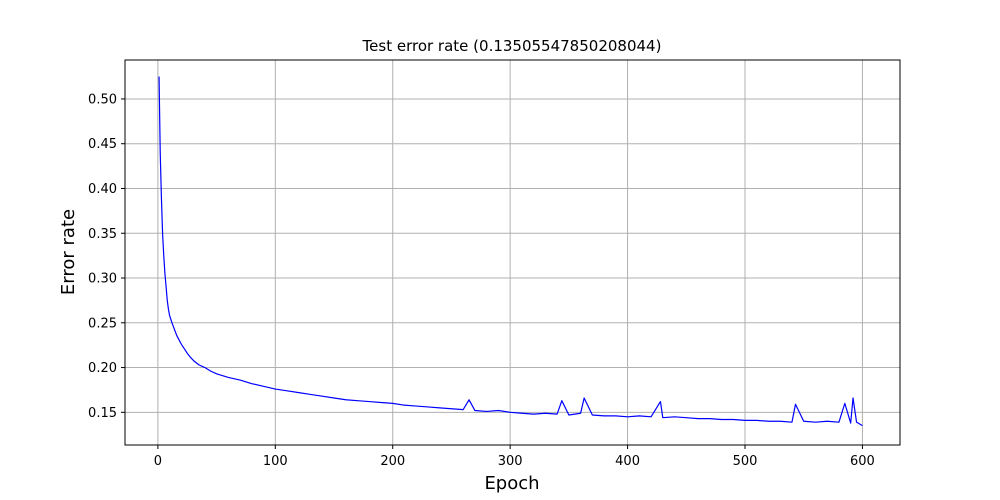 Image resolution: width=1000 pixels, height=500 pixels. What do you see at coordinates (102, 368) in the screenshot?
I see `y-tick-label: 0.20` at bounding box center [102, 368].